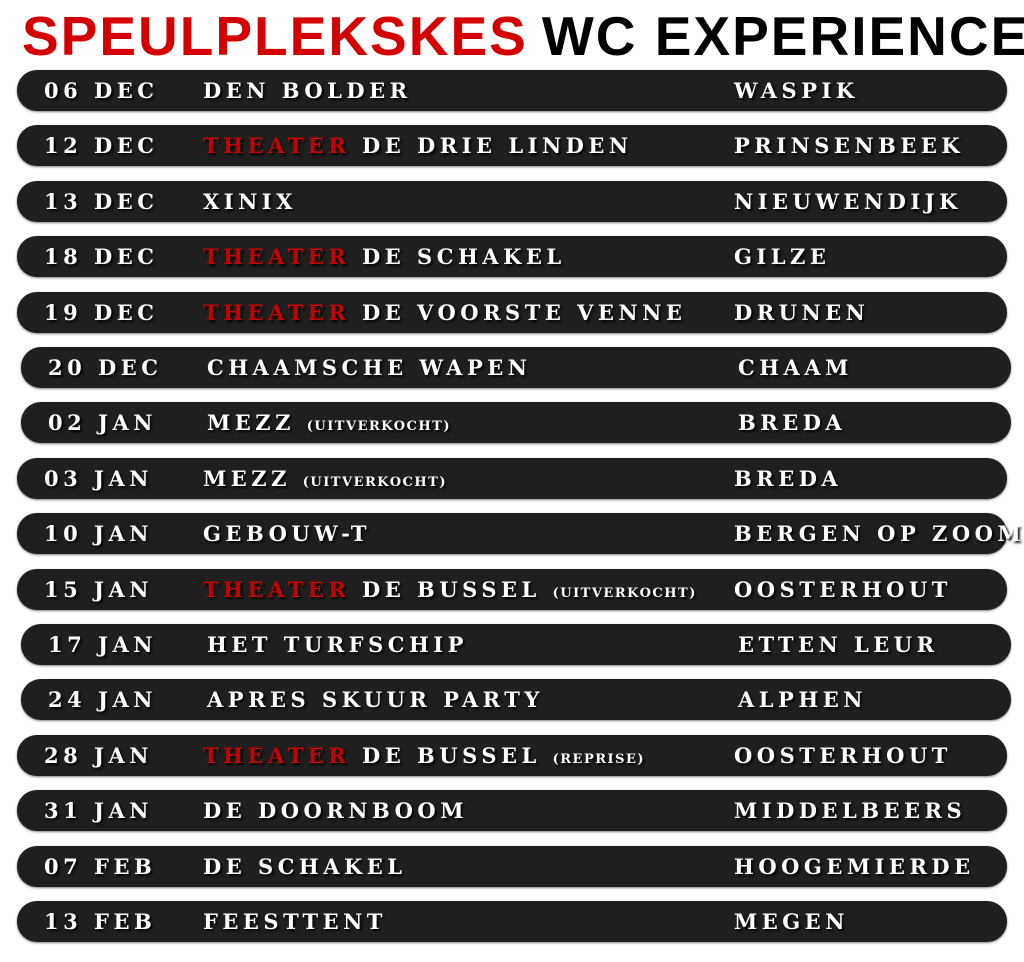  I want to click on event-venue: THEATER DE DRIE LINDEN, so click(418, 145).